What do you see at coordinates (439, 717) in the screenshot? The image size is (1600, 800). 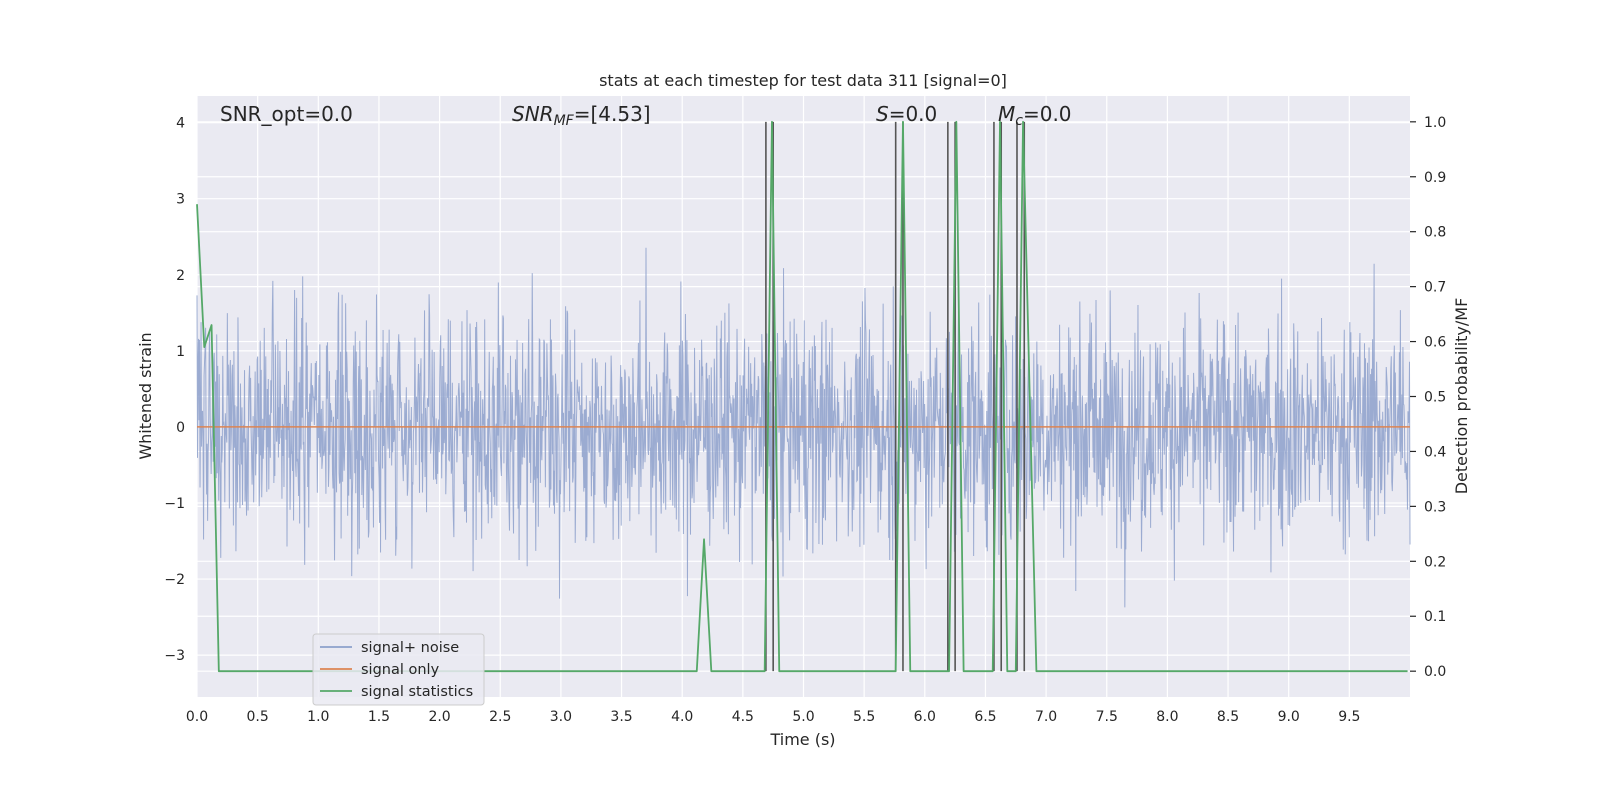 I see `x-tick-label-4: 2.0` at bounding box center [439, 717].